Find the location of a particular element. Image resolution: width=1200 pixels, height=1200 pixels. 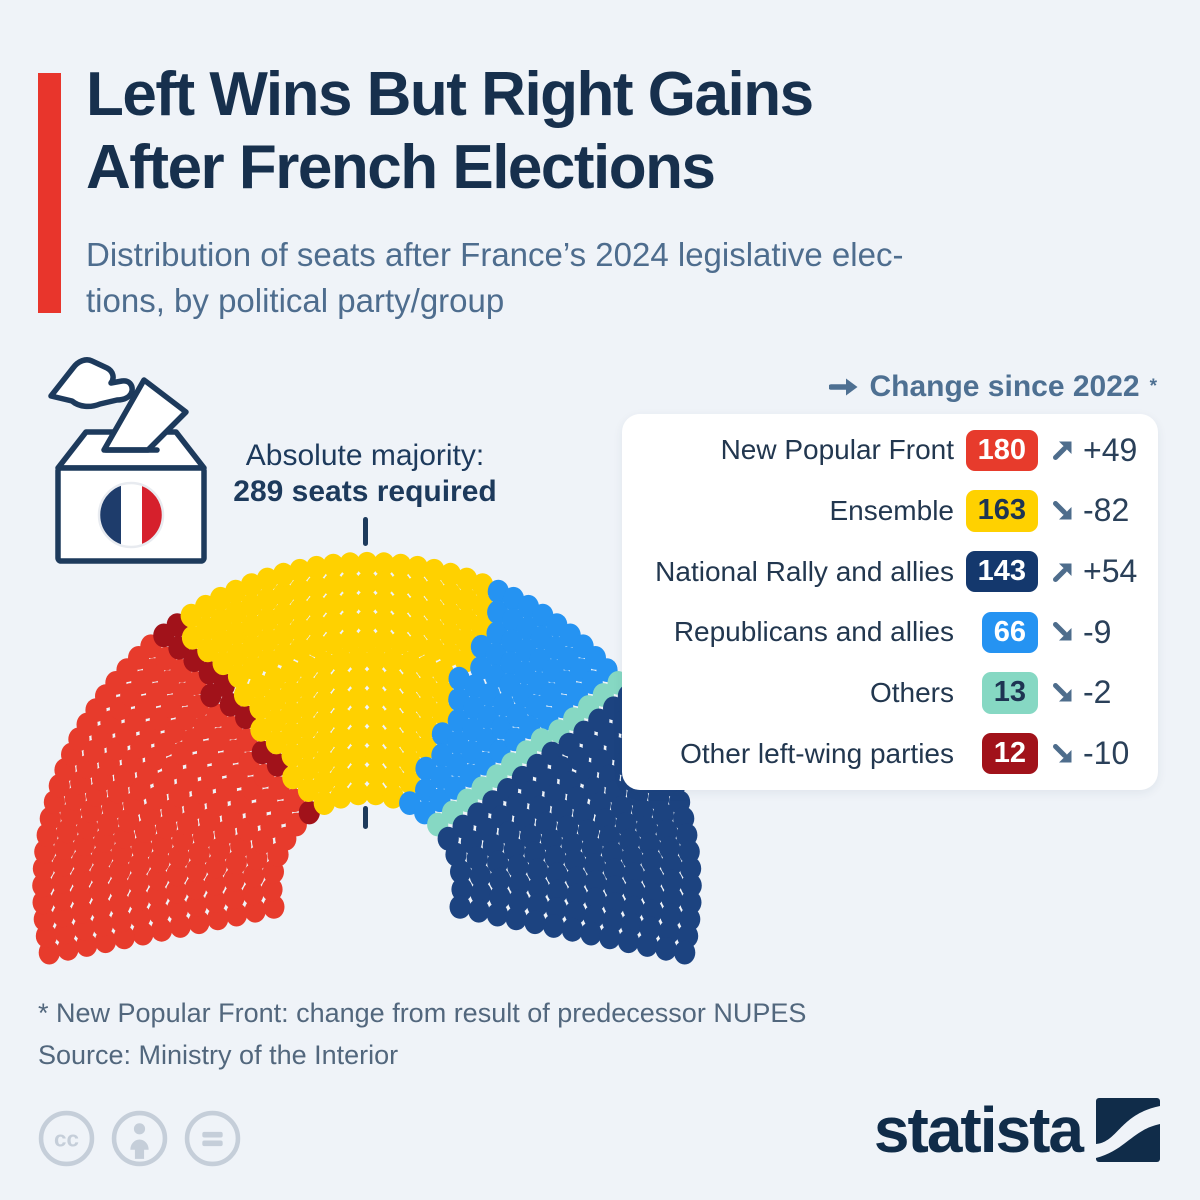

legend-party-label: National Rally and allies is located at coordinates (804, 571).